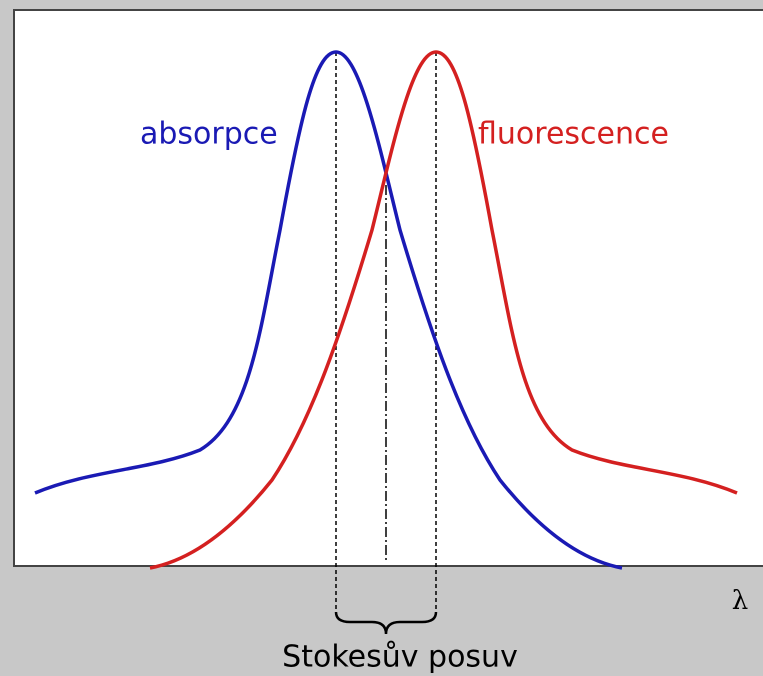  What do you see at coordinates (386, 623) in the screenshot?
I see `brace` at bounding box center [386, 623].